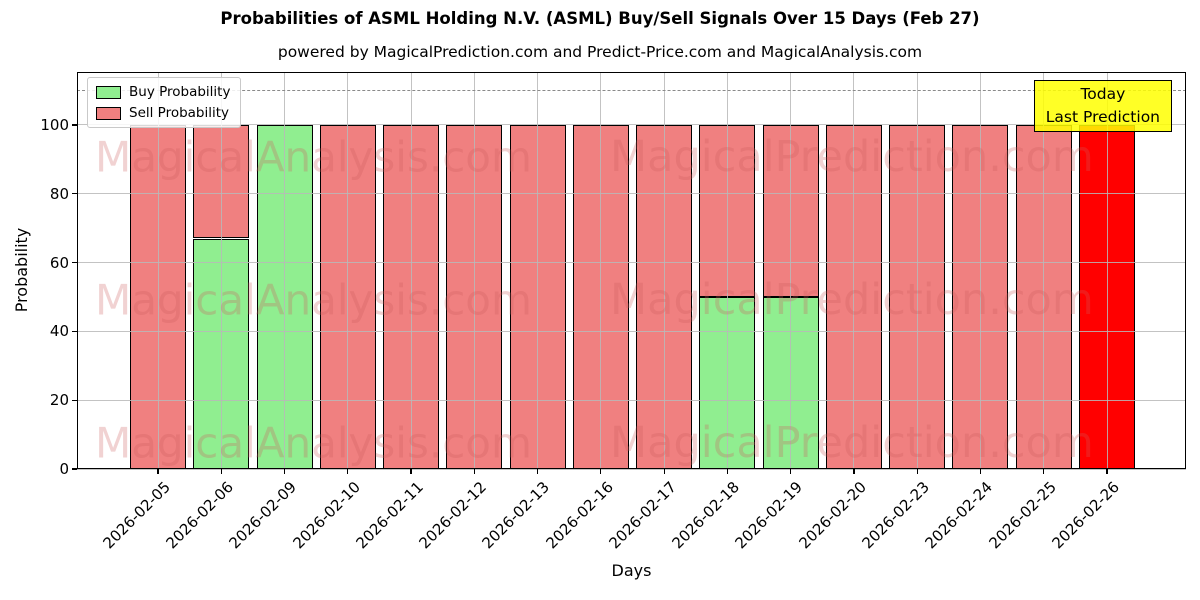  Describe the element at coordinates (59, 400) in the screenshot. I see `y-tick-label: 20` at that location.